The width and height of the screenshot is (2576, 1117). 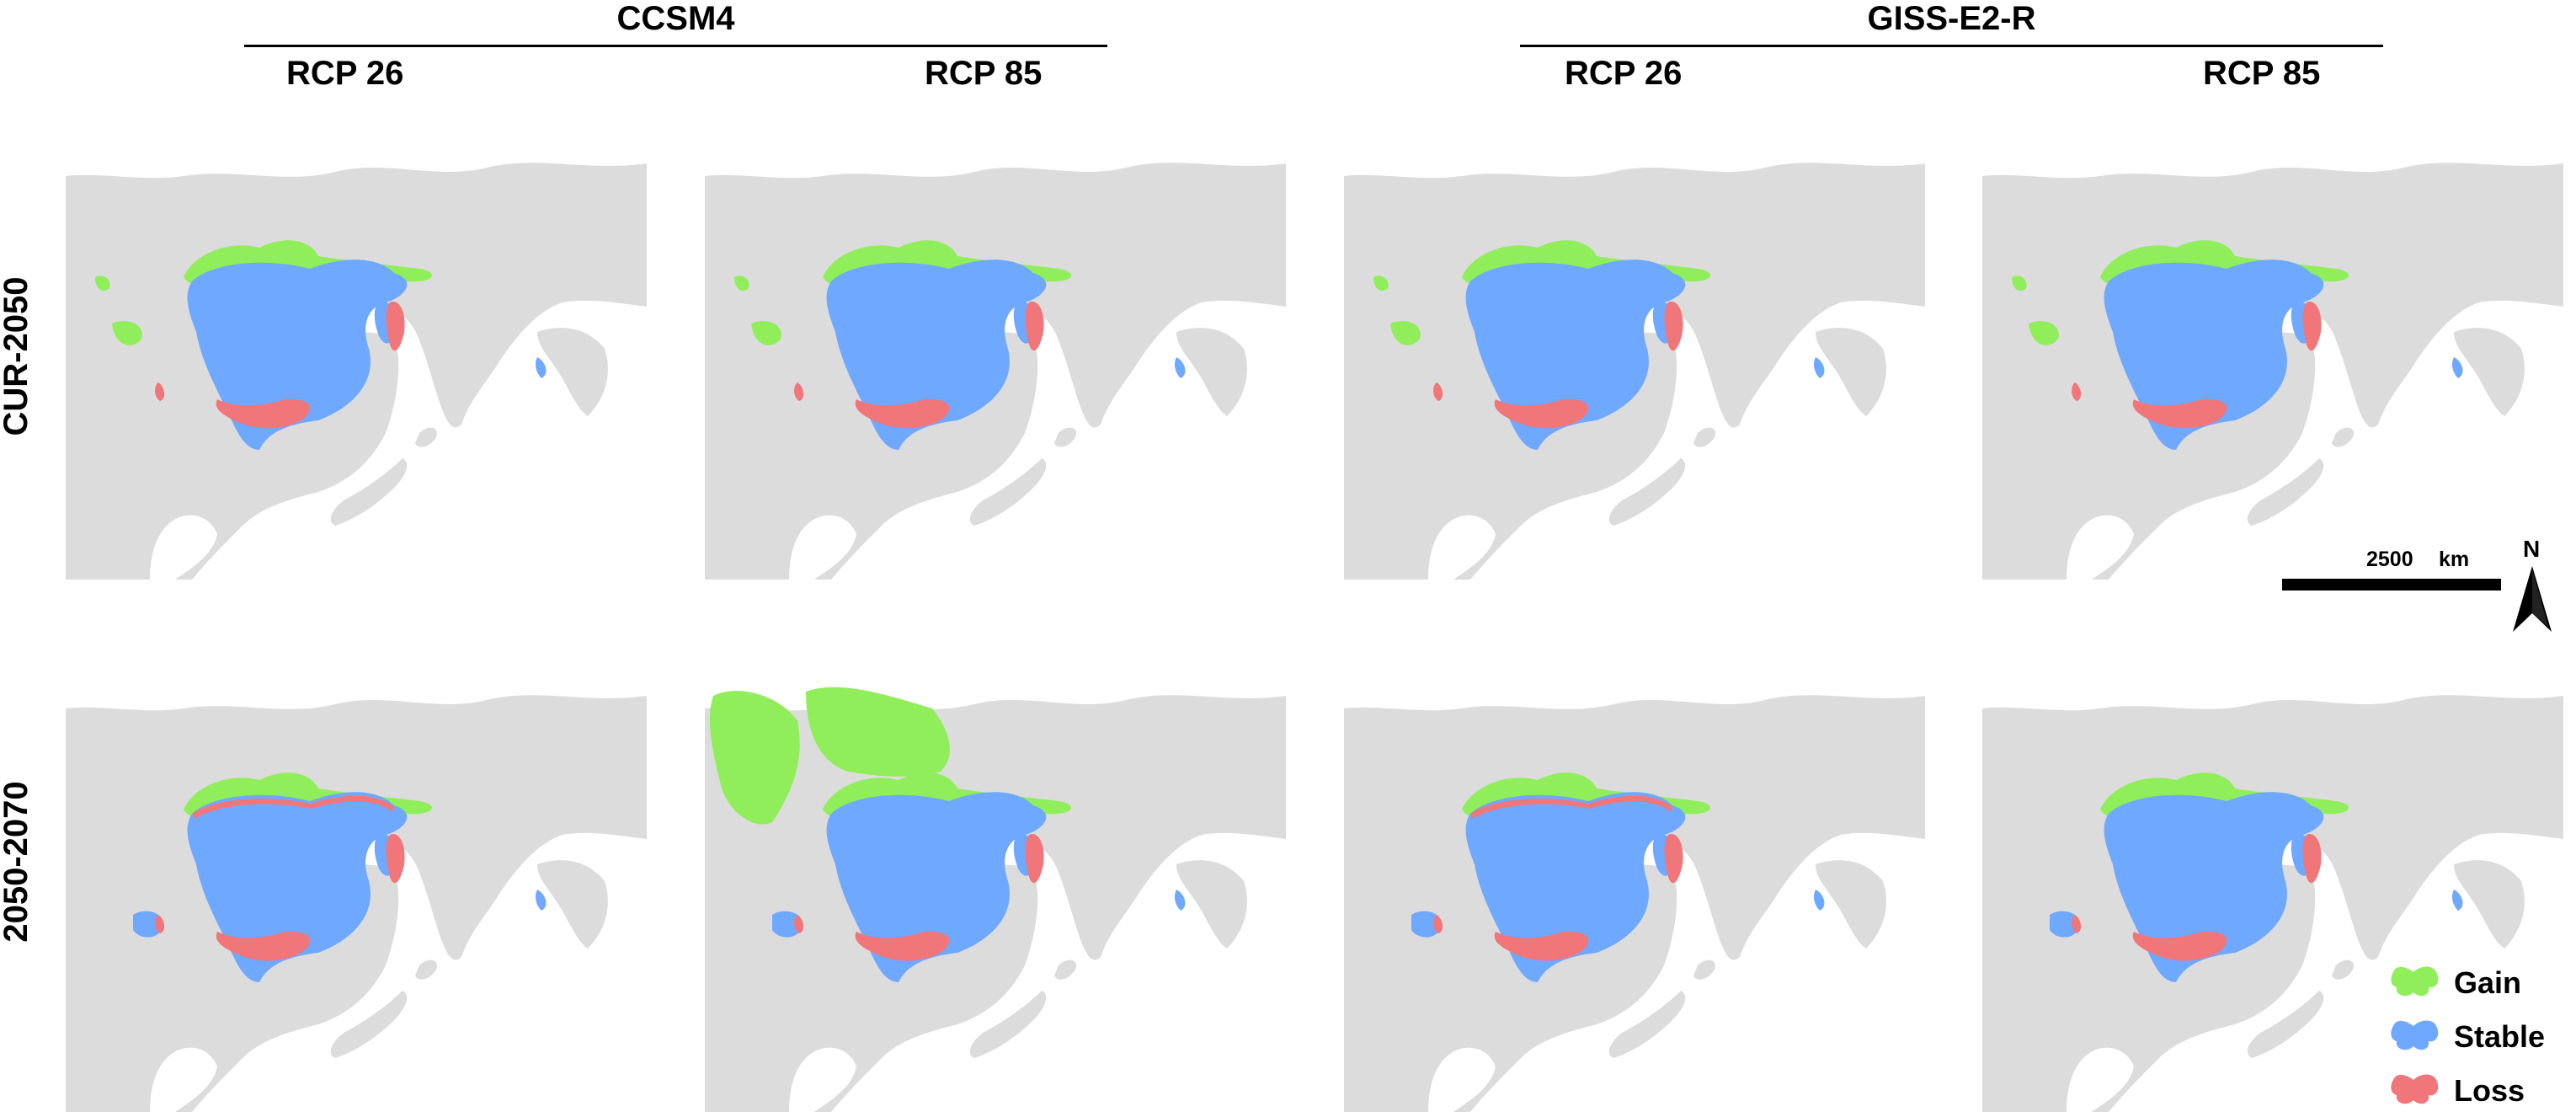 I want to click on scale-bar-unit: km, so click(x=2454, y=560).